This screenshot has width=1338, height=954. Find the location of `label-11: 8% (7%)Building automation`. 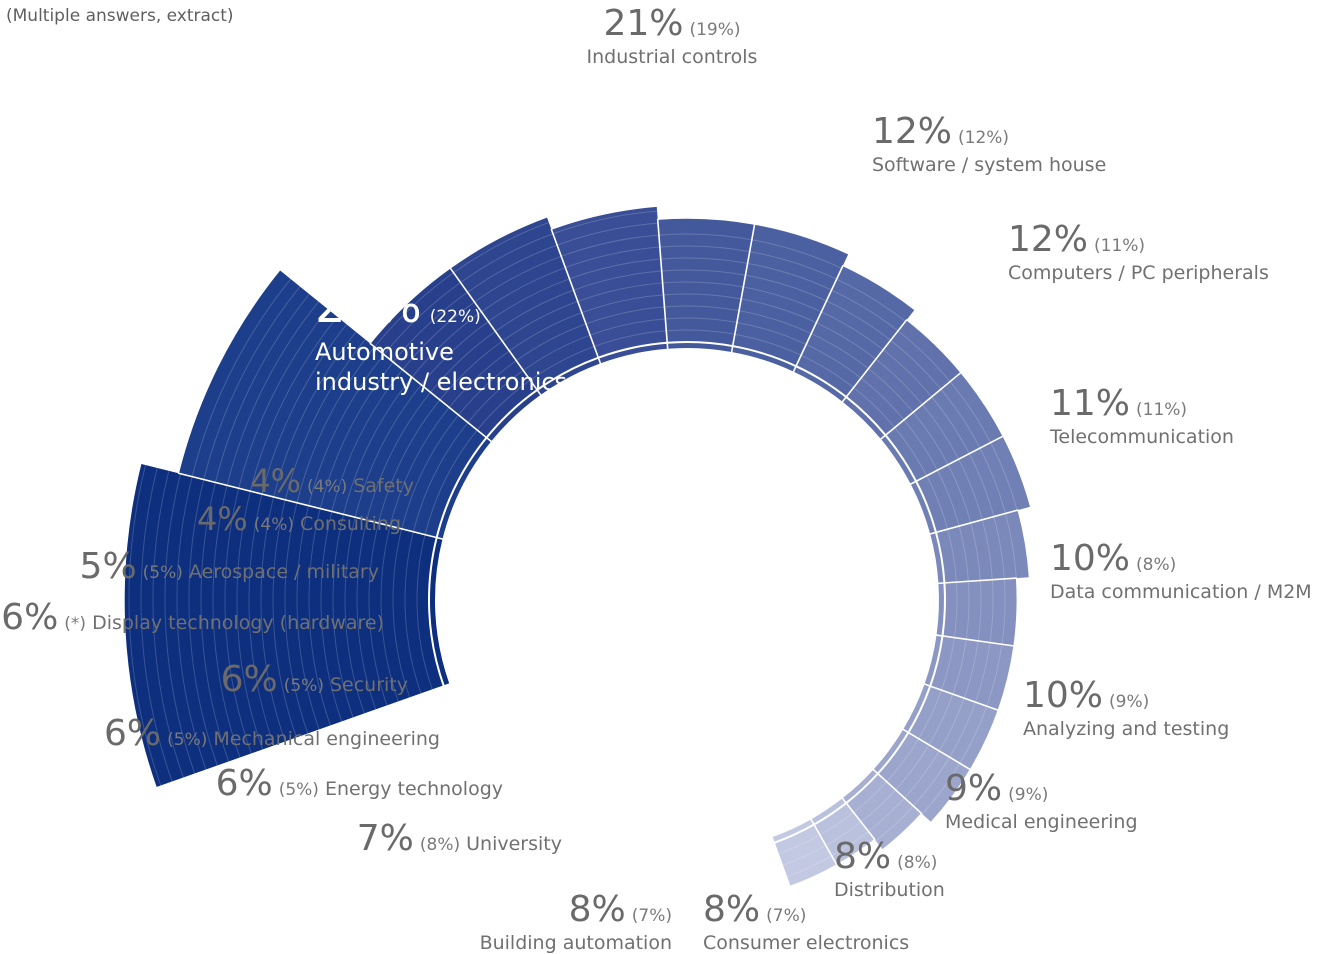

label-11: 8% (7%)Building automation is located at coordinates (576, 921).